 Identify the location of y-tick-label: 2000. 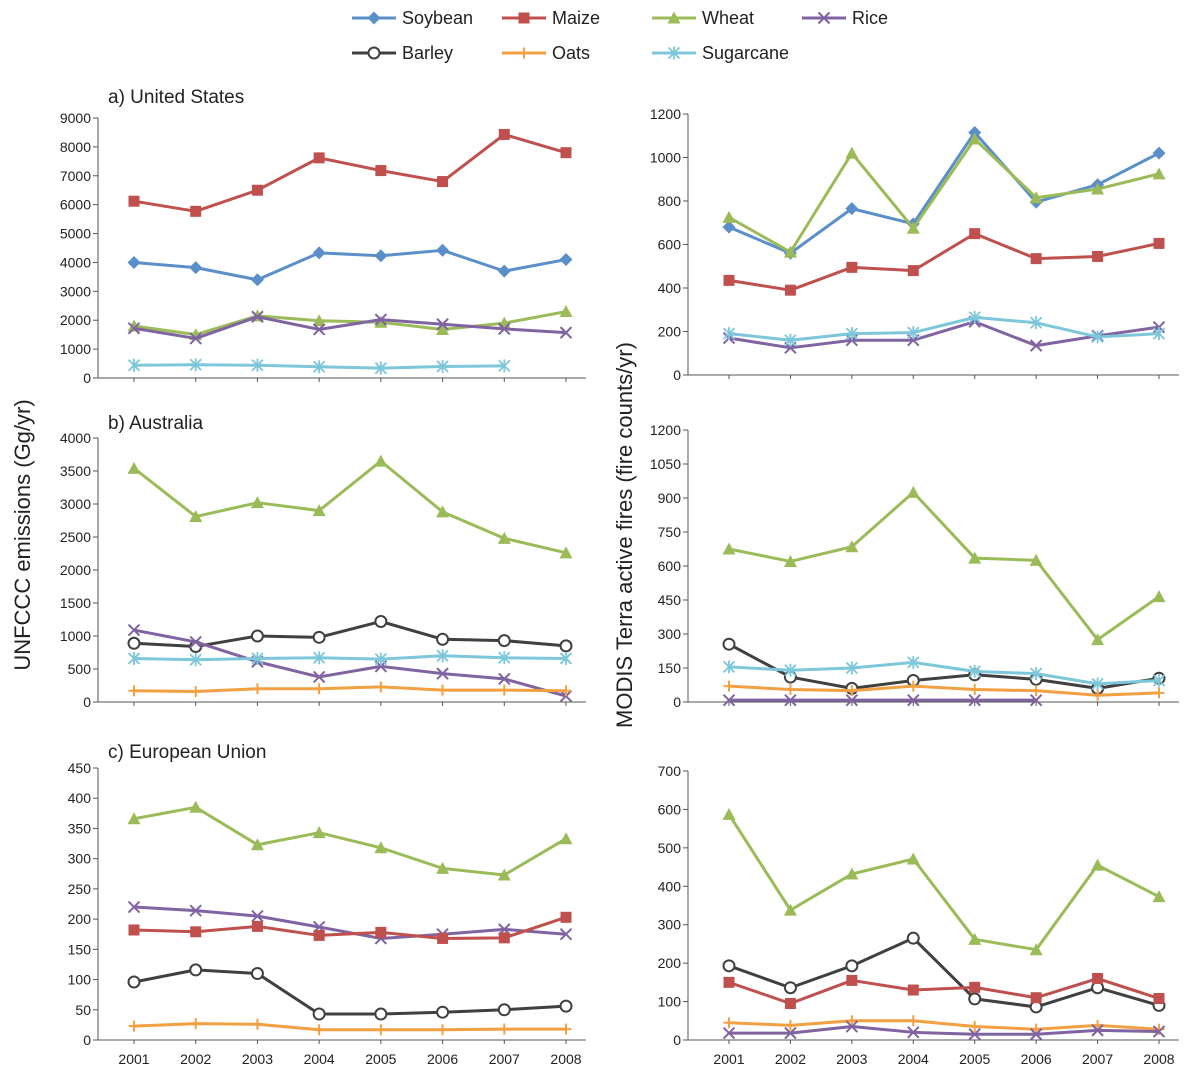
(75, 320).